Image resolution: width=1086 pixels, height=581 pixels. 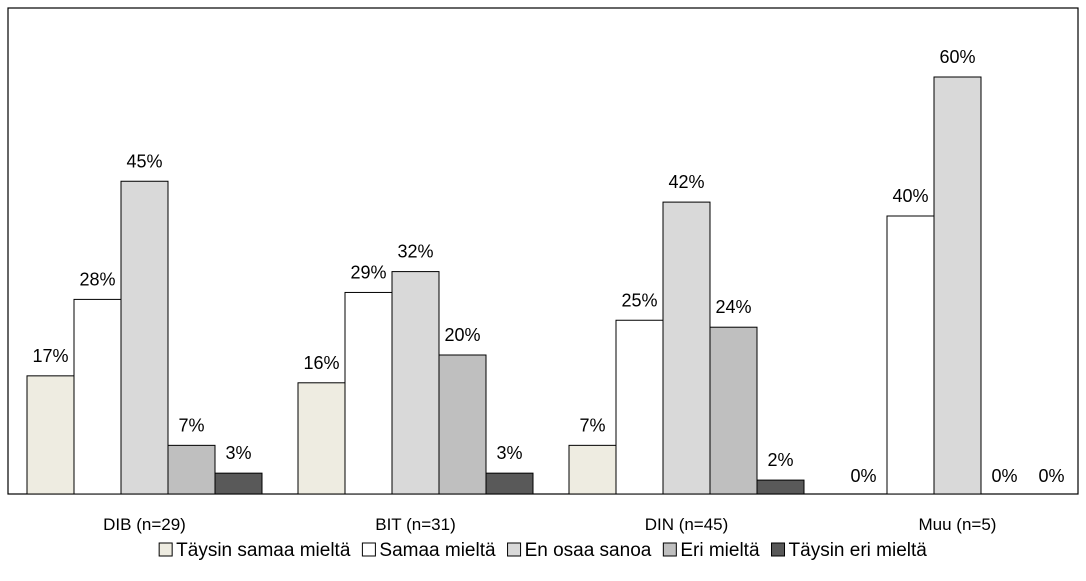 I want to click on legend-label-1: Samaa mieltä, so click(x=437, y=550).